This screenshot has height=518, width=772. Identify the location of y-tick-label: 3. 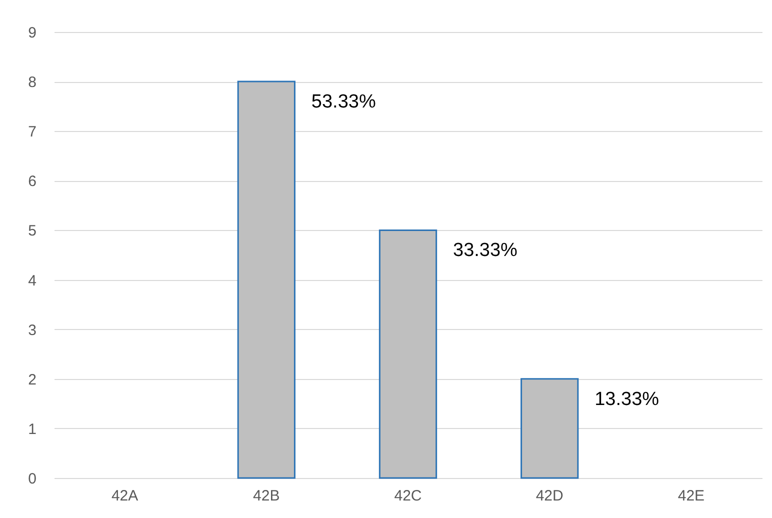
(32, 330).